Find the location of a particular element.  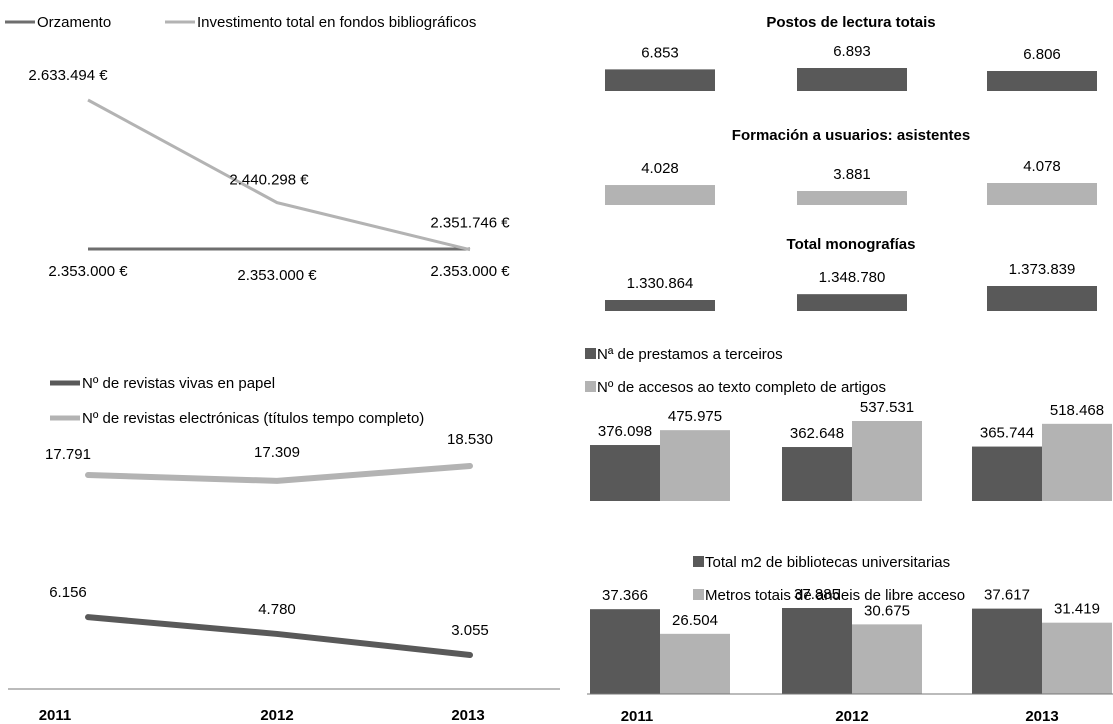

data-label: 4.028 is located at coordinates (660, 168).